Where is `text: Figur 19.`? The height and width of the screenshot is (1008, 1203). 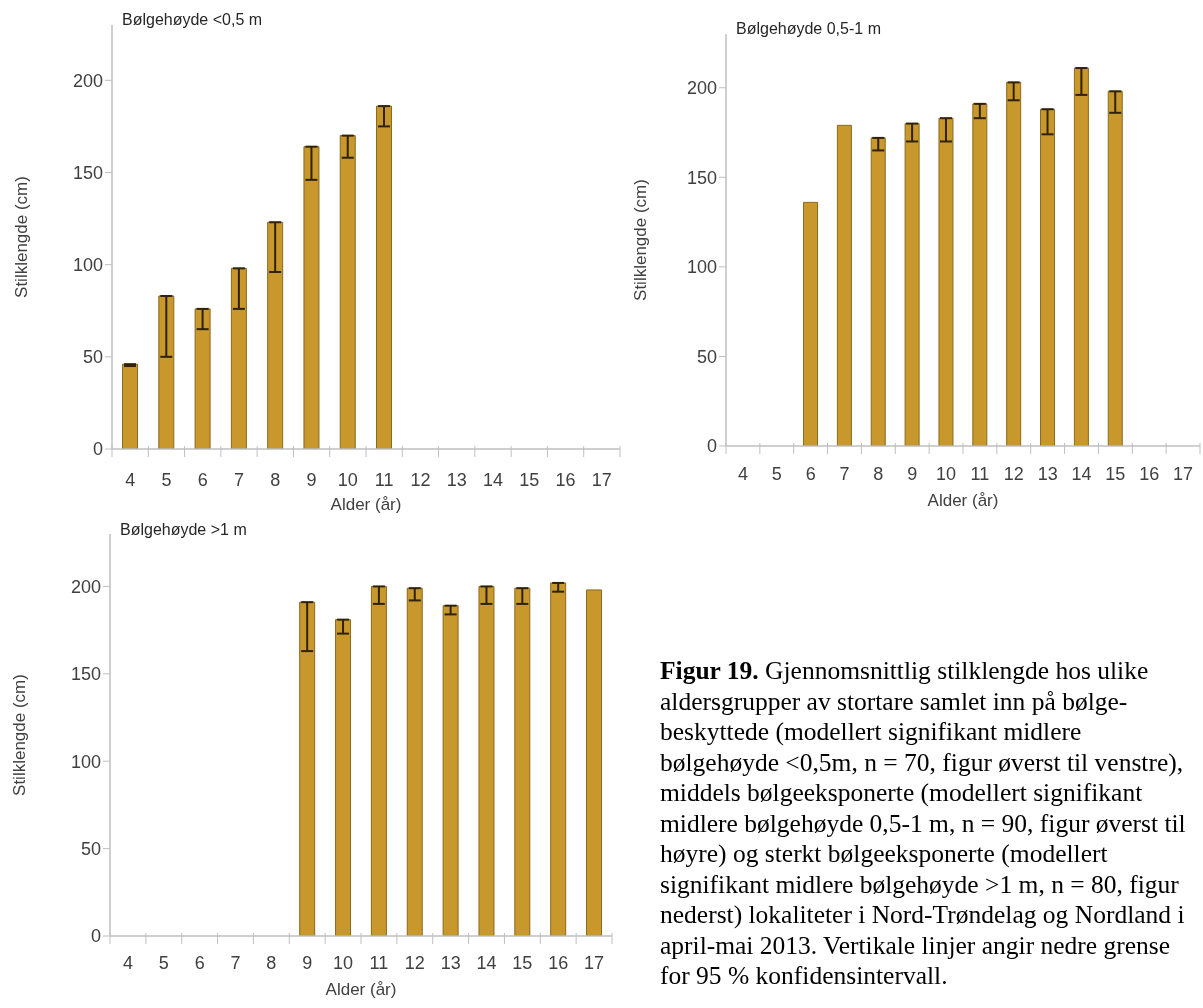 text: Figur 19. is located at coordinates (710, 670).